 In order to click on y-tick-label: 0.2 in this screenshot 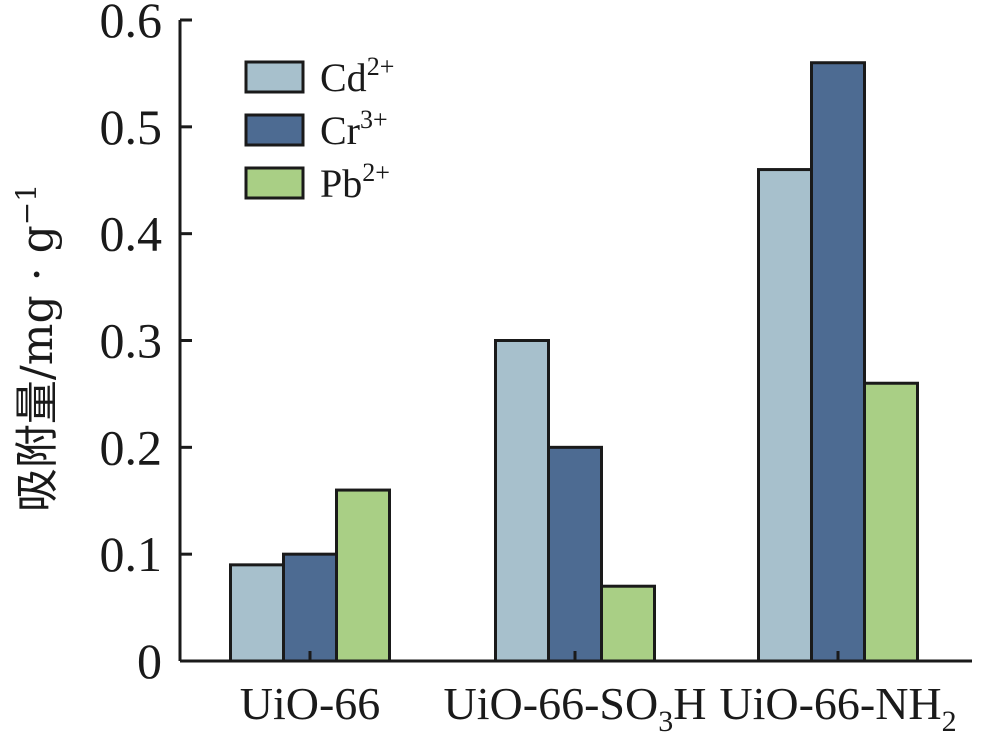, I will do `click(131, 447)`.